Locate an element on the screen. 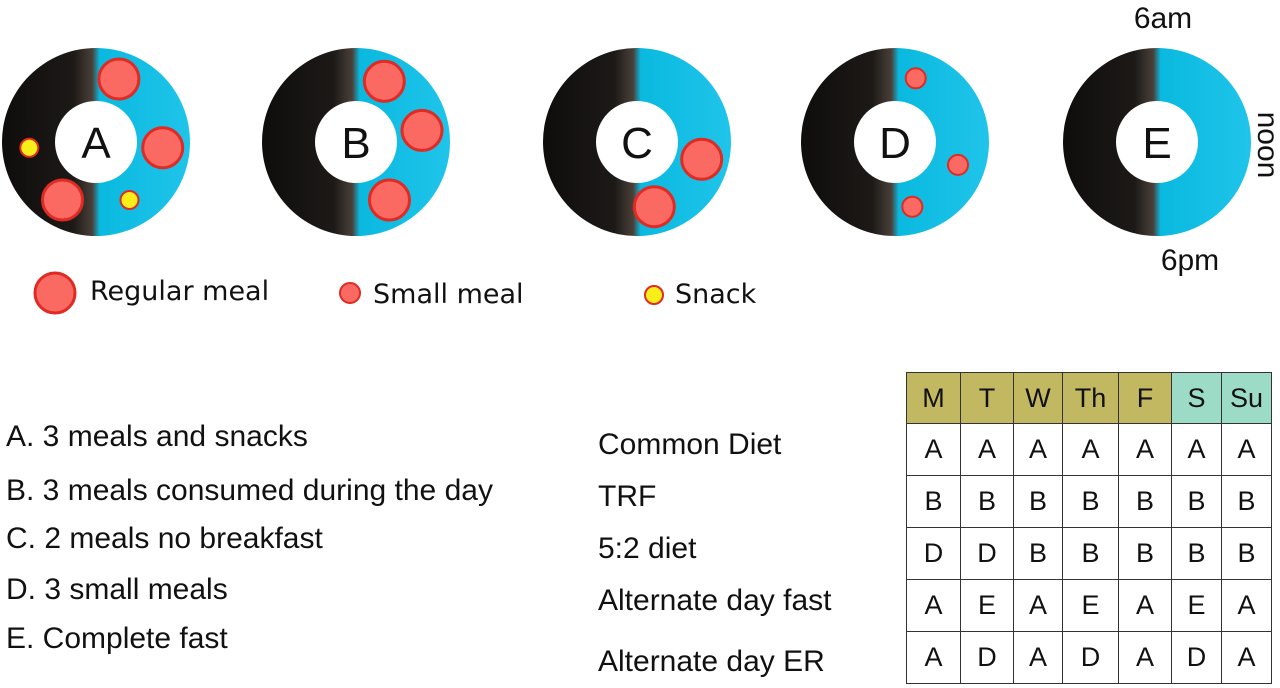 The image size is (1280, 688). time-label-6am: 6am is located at coordinates (1163, 18).